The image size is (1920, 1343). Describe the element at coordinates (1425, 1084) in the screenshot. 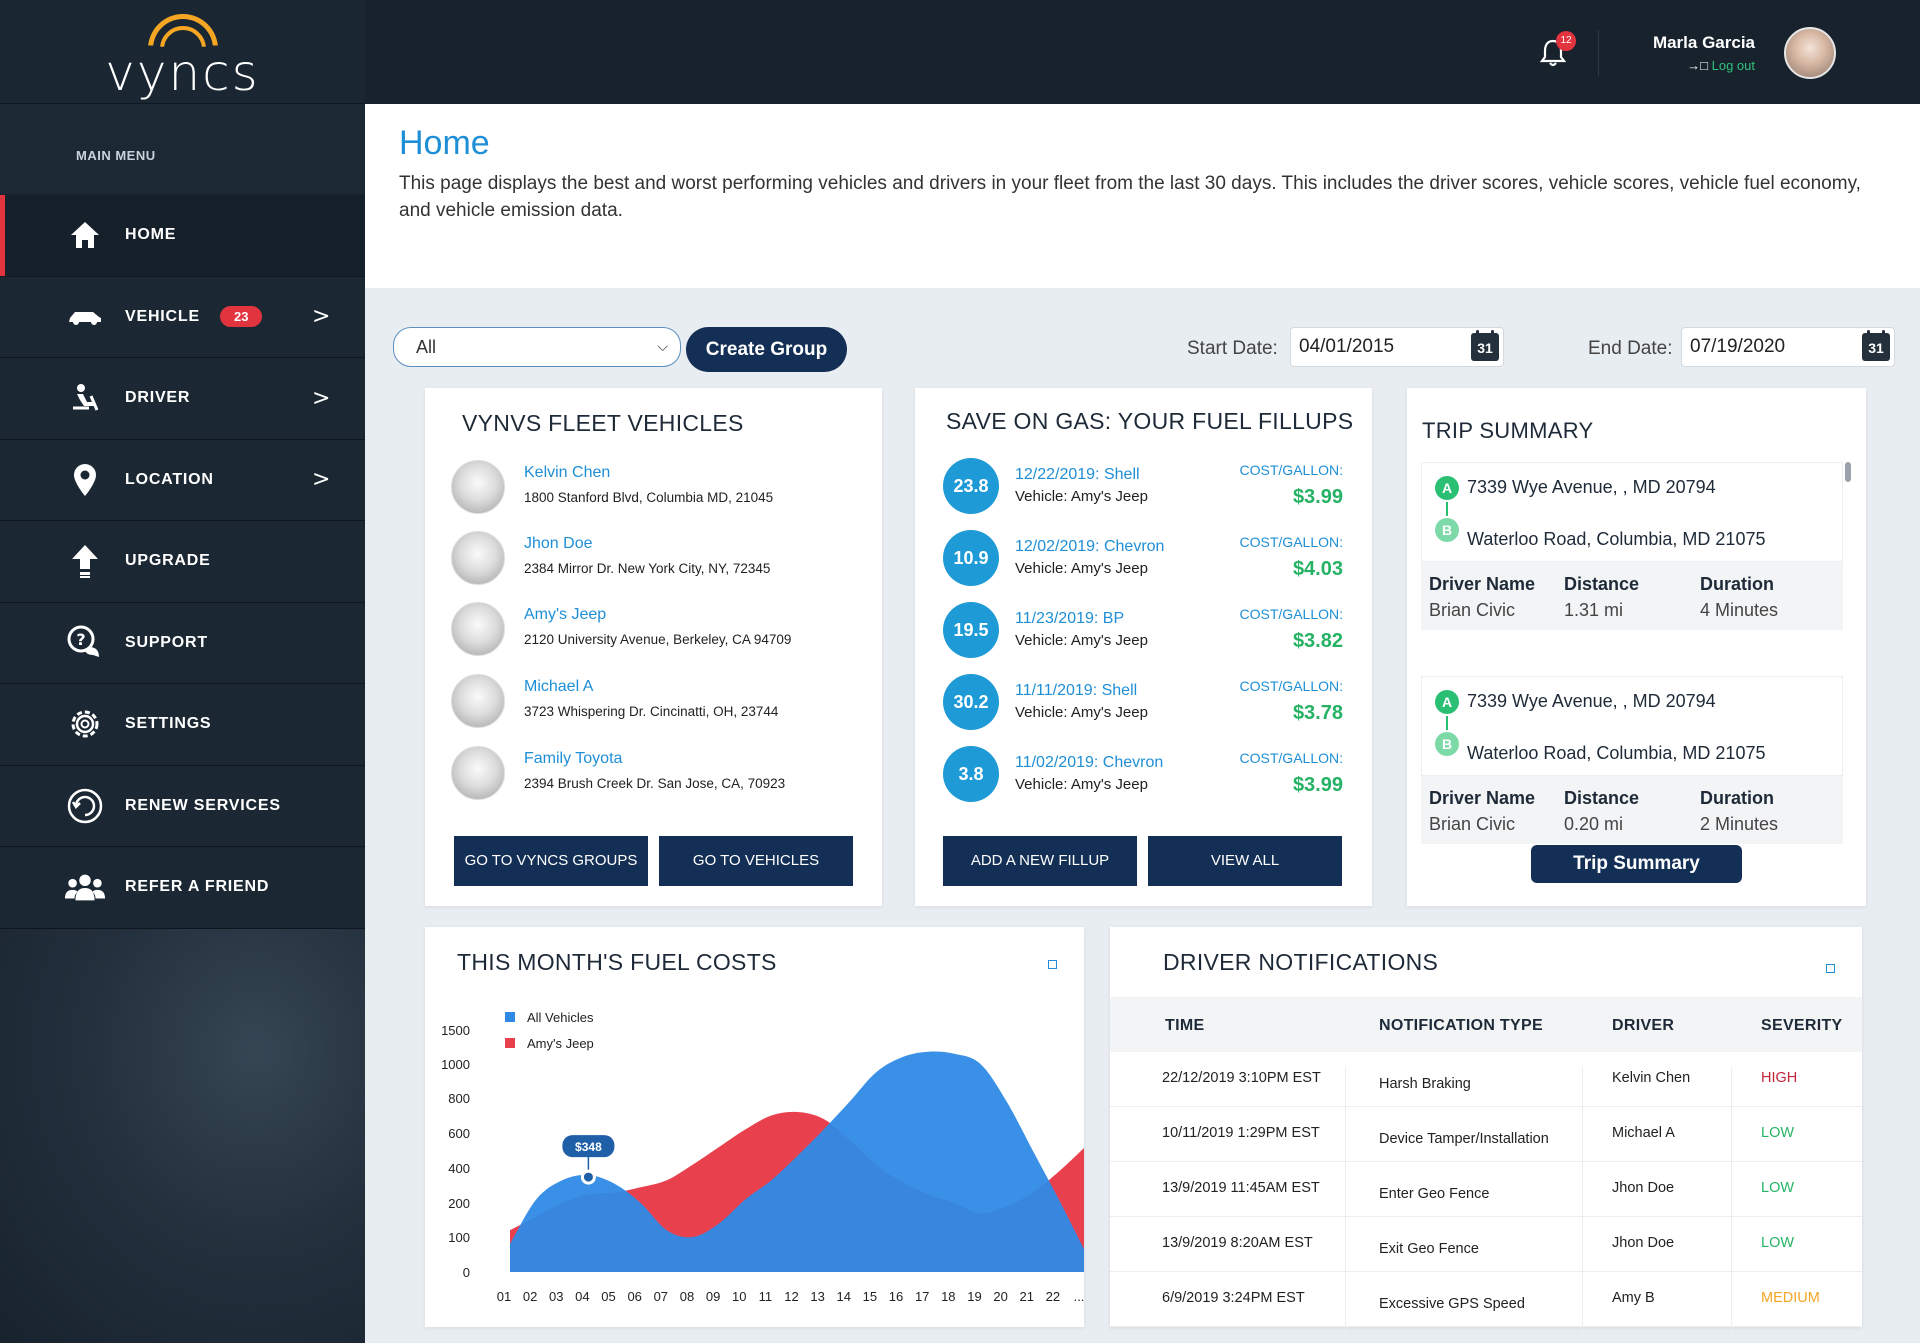

I see `table-cell-type: Harsh Braking` at that location.